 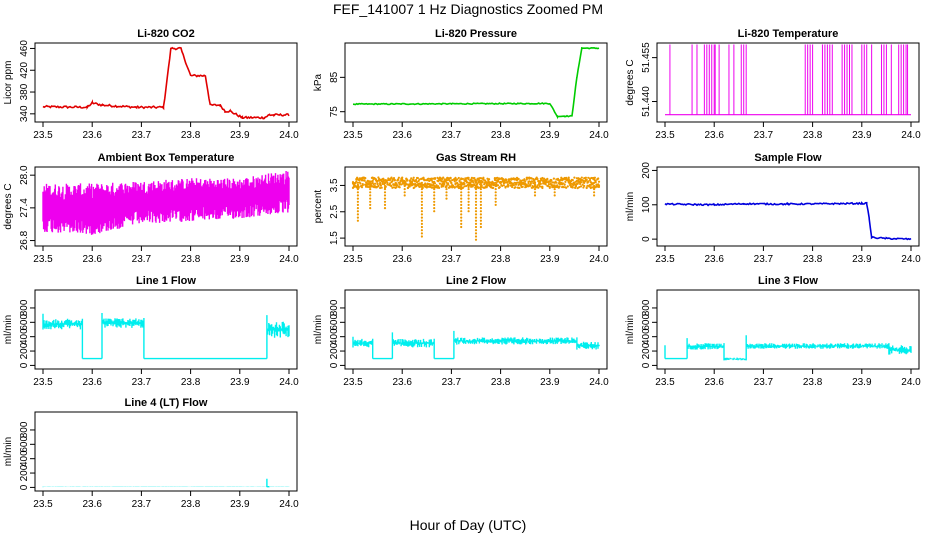 What do you see at coordinates (476, 34) in the screenshot?
I see `panel-title: Li-820 Pressure` at bounding box center [476, 34].